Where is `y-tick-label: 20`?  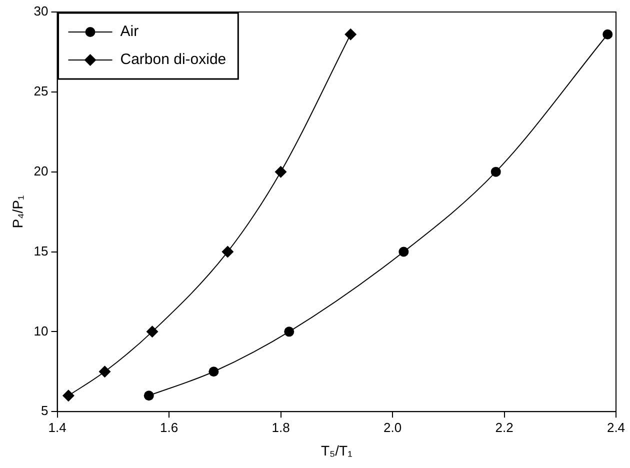 y-tick-label: 20 is located at coordinates (41, 170).